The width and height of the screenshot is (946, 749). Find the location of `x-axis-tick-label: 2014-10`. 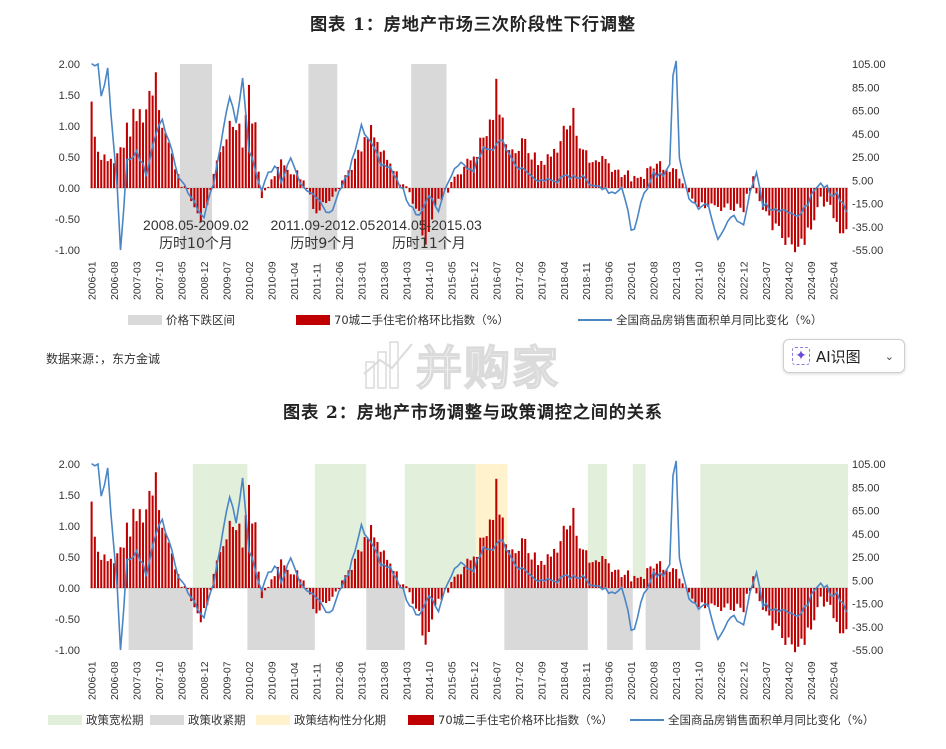

x-axis-tick-label: 2014-10 is located at coordinates (430, 280).